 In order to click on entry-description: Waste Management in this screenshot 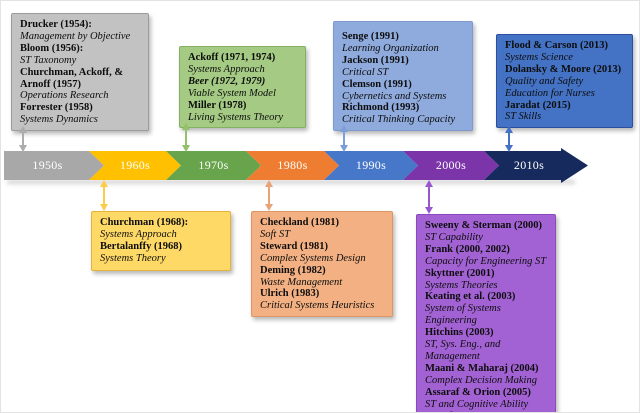, I will do `click(301, 282)`.